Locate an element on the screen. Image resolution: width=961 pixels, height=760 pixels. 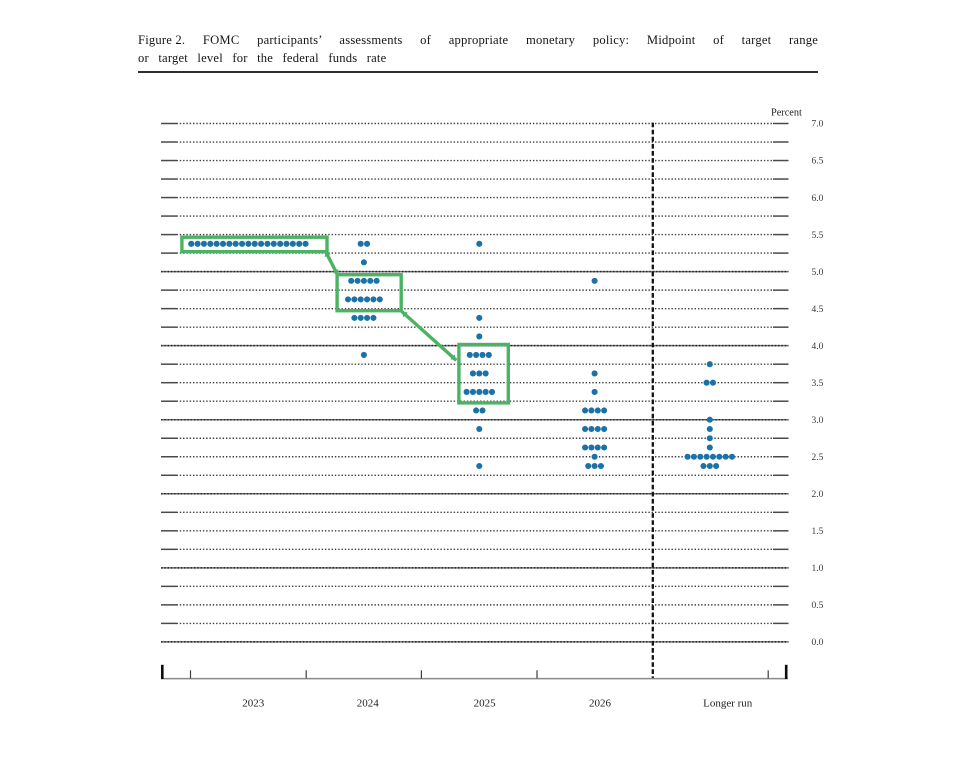
svg-text: 1.5 is located at coordinates (818, 532).